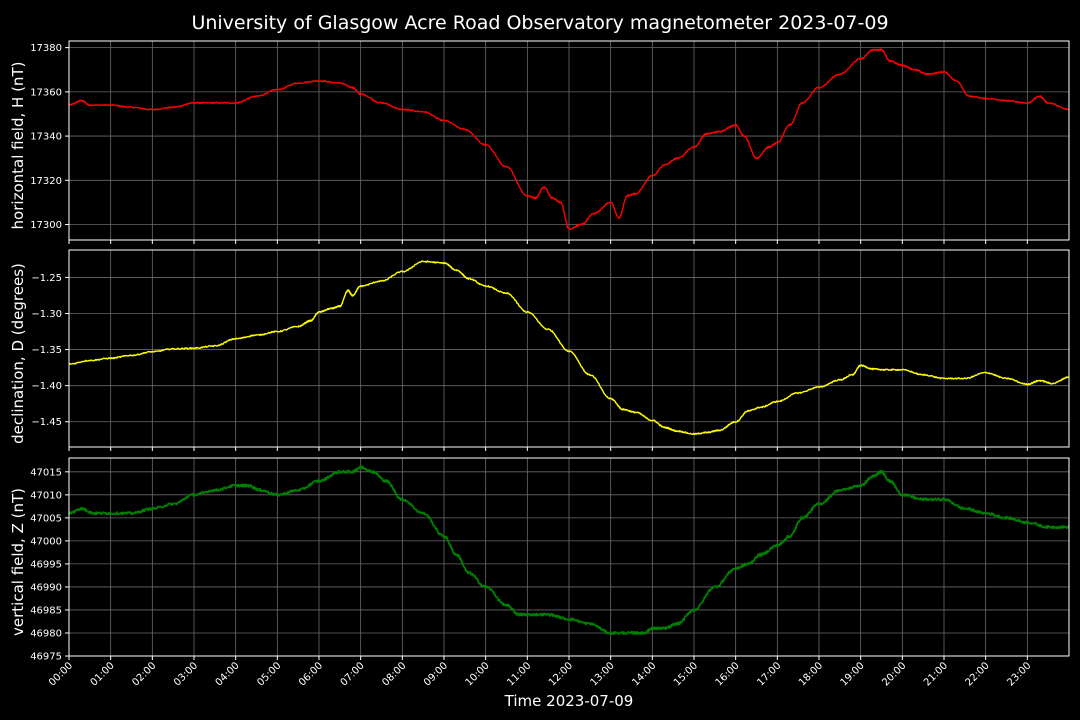 The image size is (1080, 720). I want to click on y-tick-label-z: 46990, so click(46, 587).